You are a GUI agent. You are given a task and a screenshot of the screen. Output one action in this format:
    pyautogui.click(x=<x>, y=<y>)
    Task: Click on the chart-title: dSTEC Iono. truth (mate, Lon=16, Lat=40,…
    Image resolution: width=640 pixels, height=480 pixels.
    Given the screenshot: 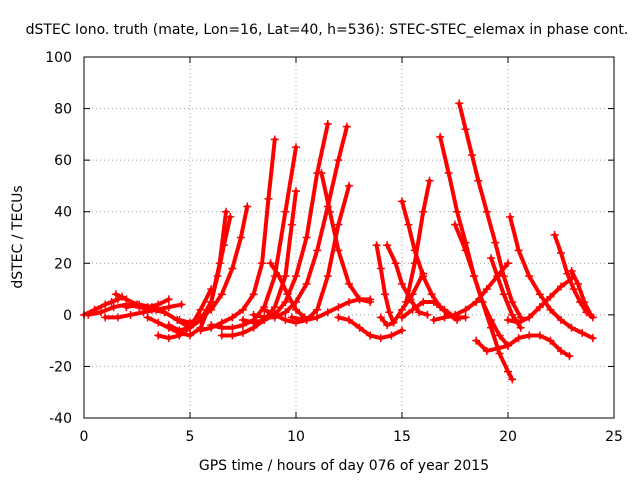 What is the action you would take?
    pyautogui.click(x=327, y=30)
    